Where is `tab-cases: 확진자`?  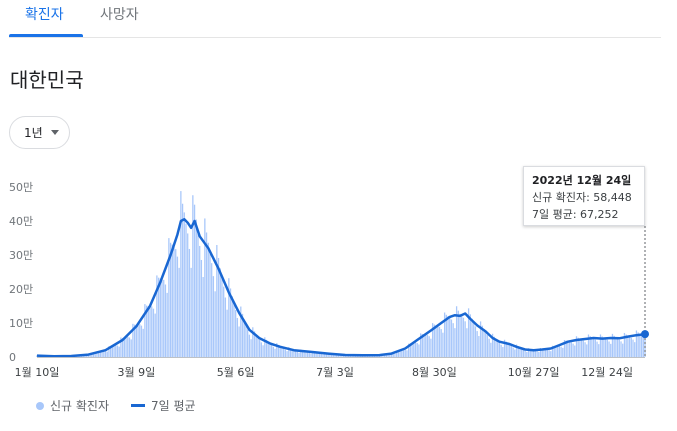 tab-cases: 확진자 is located at coordinates (44, 15).